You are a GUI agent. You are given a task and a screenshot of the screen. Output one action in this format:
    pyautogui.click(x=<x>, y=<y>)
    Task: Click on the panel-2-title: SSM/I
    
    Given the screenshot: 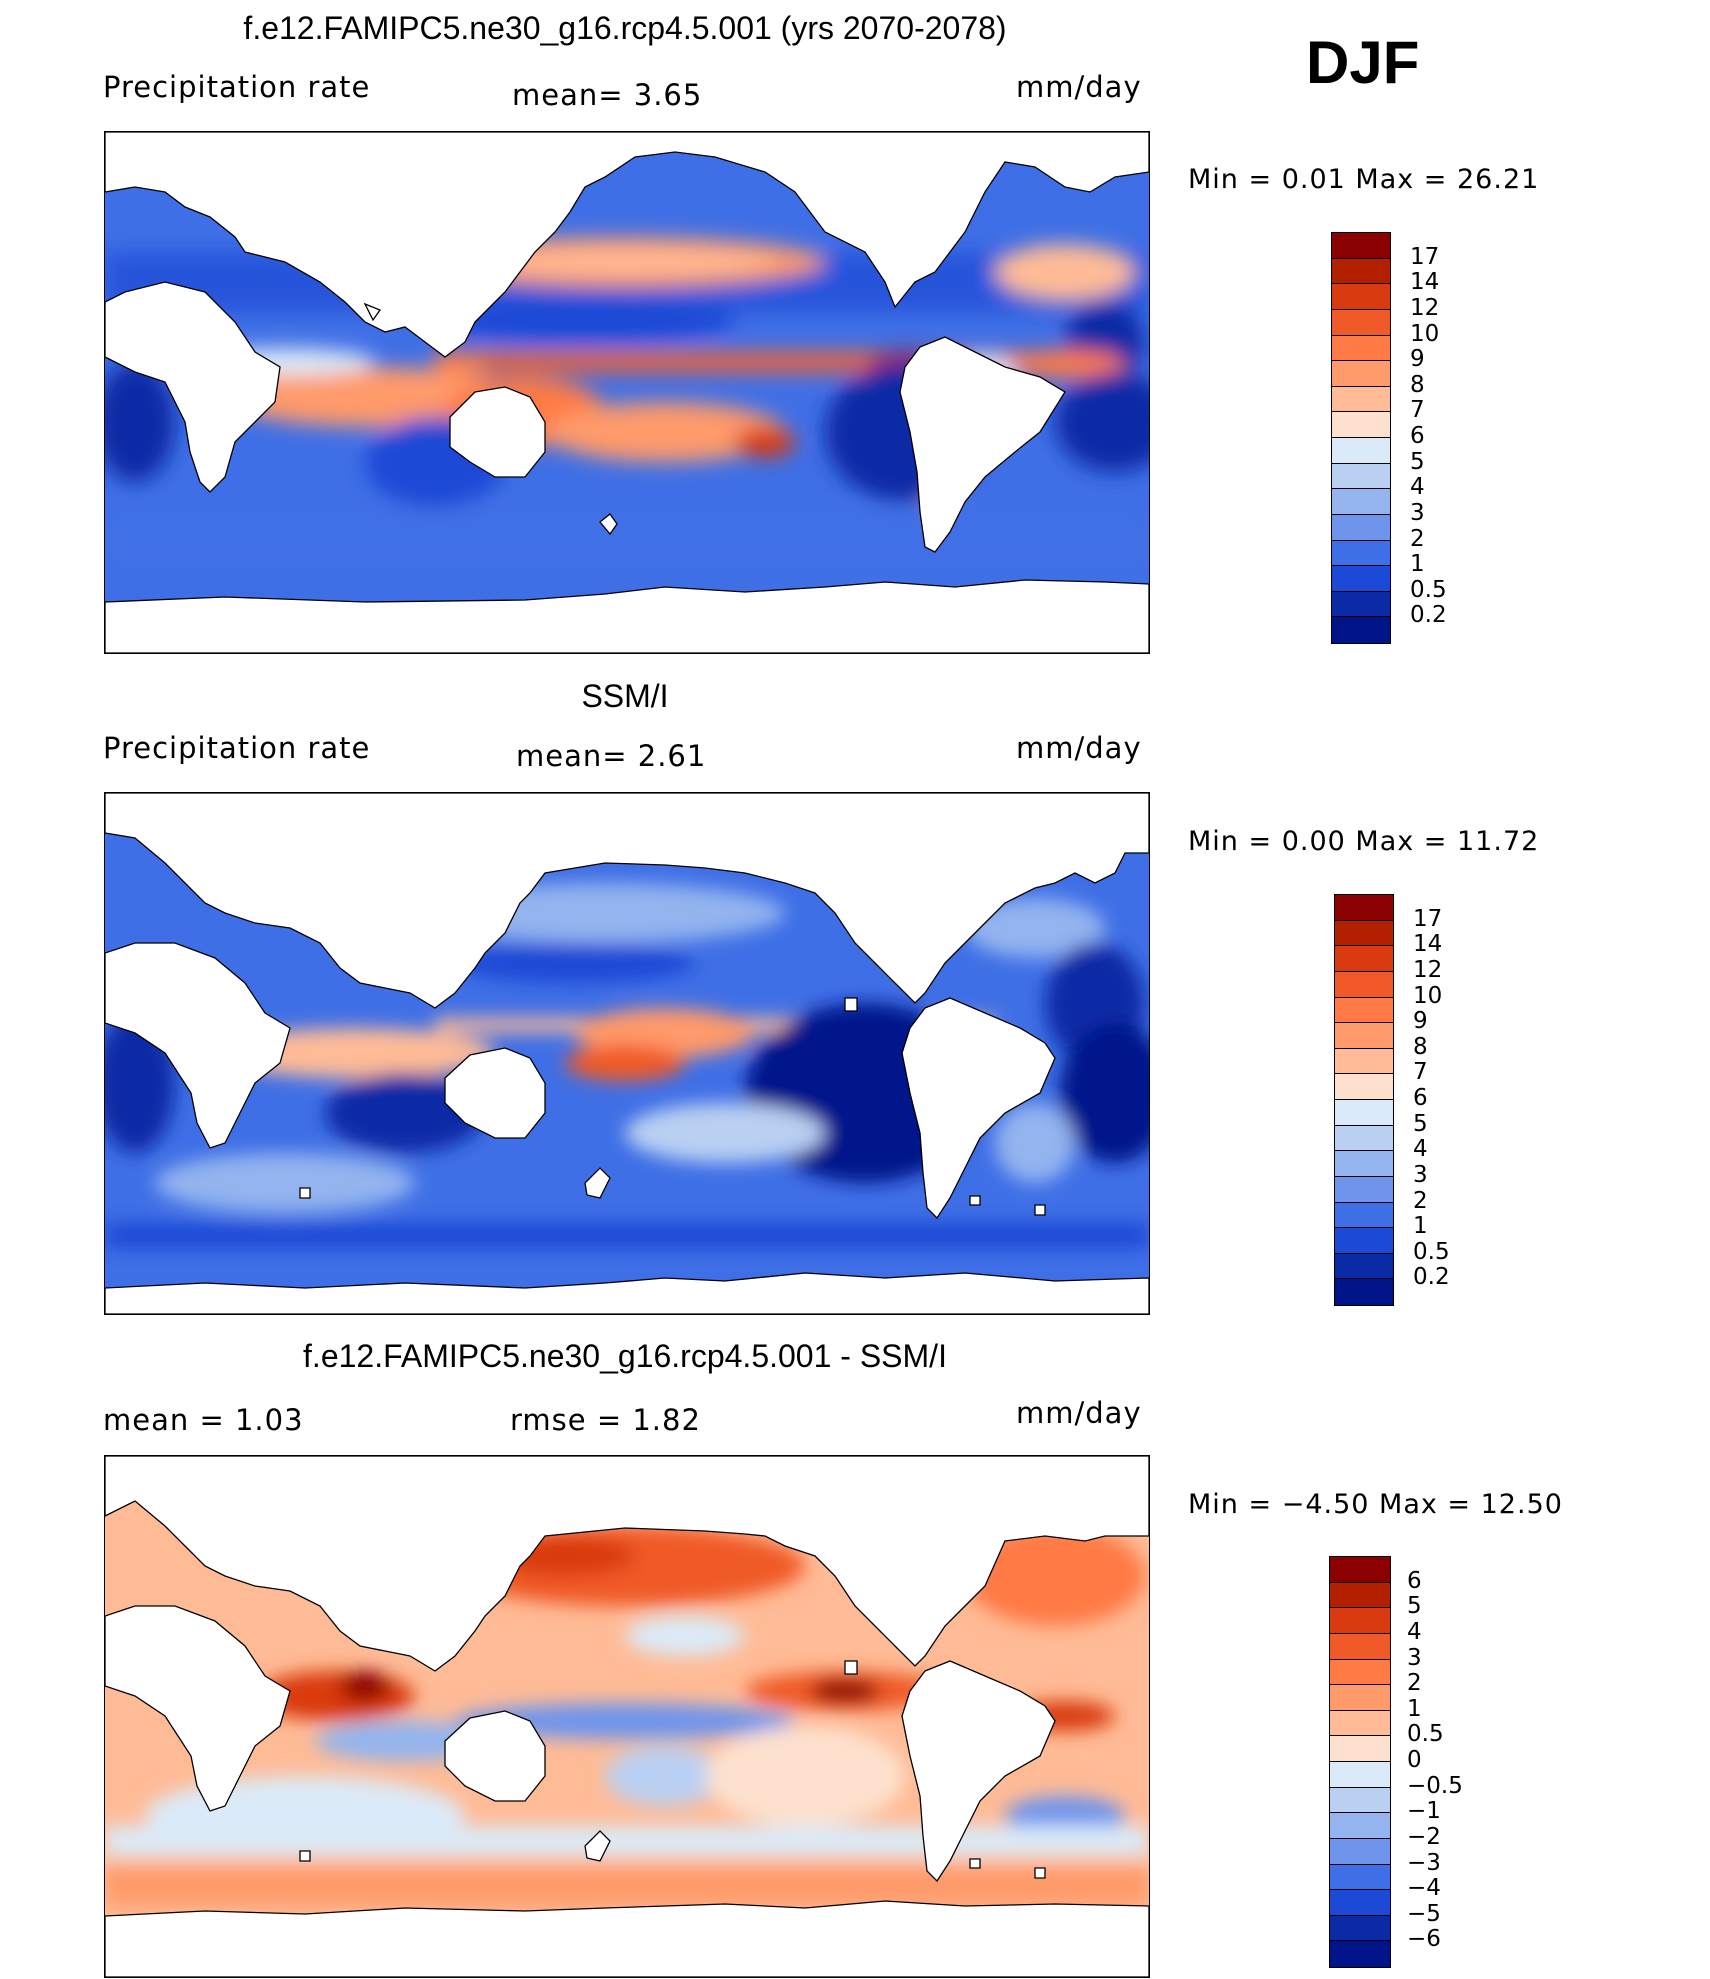 What is the action you would take?
    pyautogui.click(x=625, y=696)
    